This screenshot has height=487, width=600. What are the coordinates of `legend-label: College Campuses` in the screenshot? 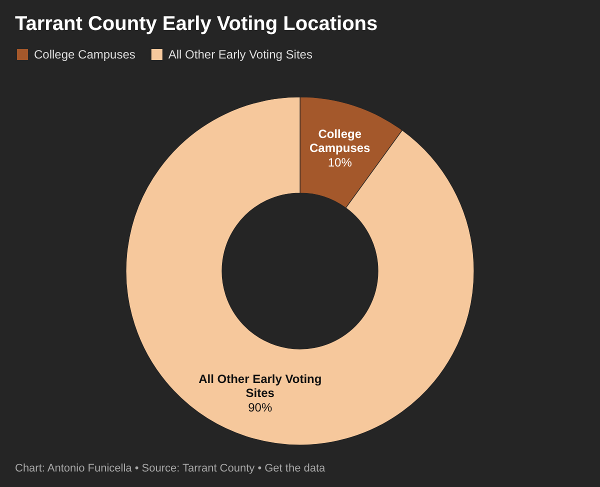 It's located at (85, 55).